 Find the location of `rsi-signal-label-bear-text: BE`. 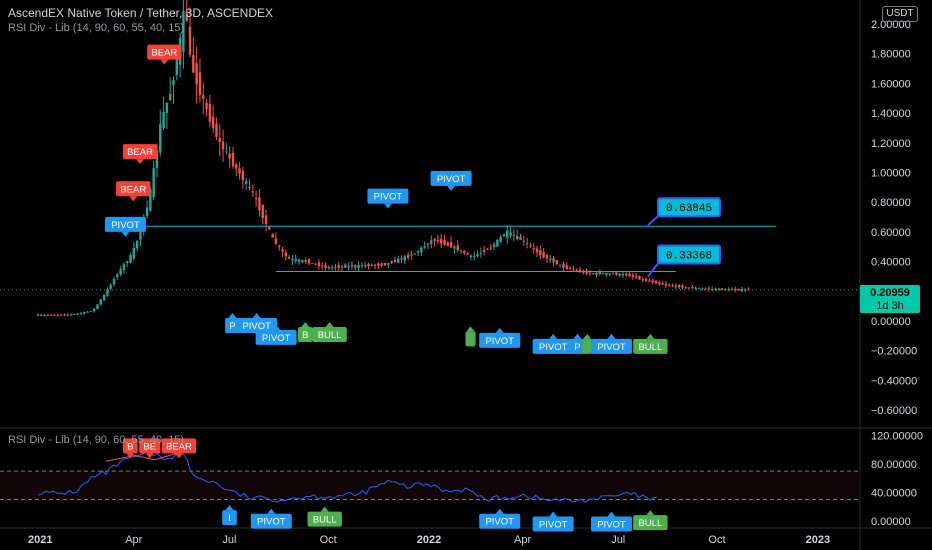

rsi-signal-label-bear-text: BE is located at coordinates (149, 446).